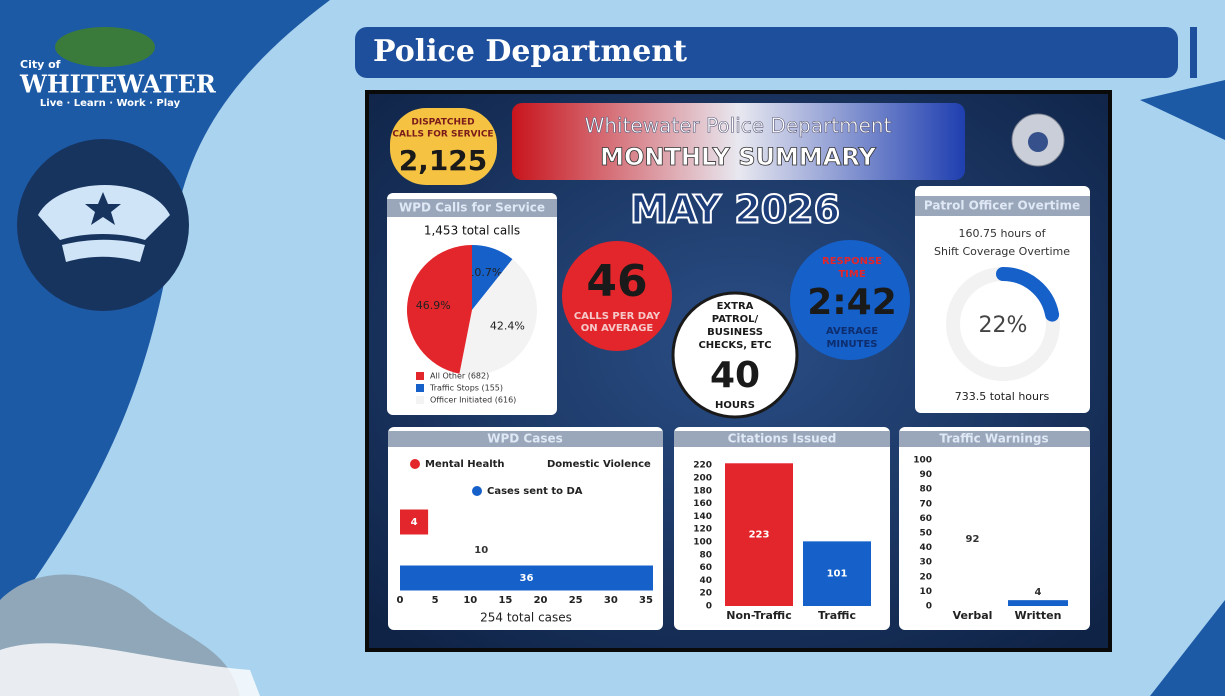 The height and width of the screenshot is (696, 1225). Describe the element at coordinates (702, 491) in the screenshot. I see `y-tick-label: 180` at that location.